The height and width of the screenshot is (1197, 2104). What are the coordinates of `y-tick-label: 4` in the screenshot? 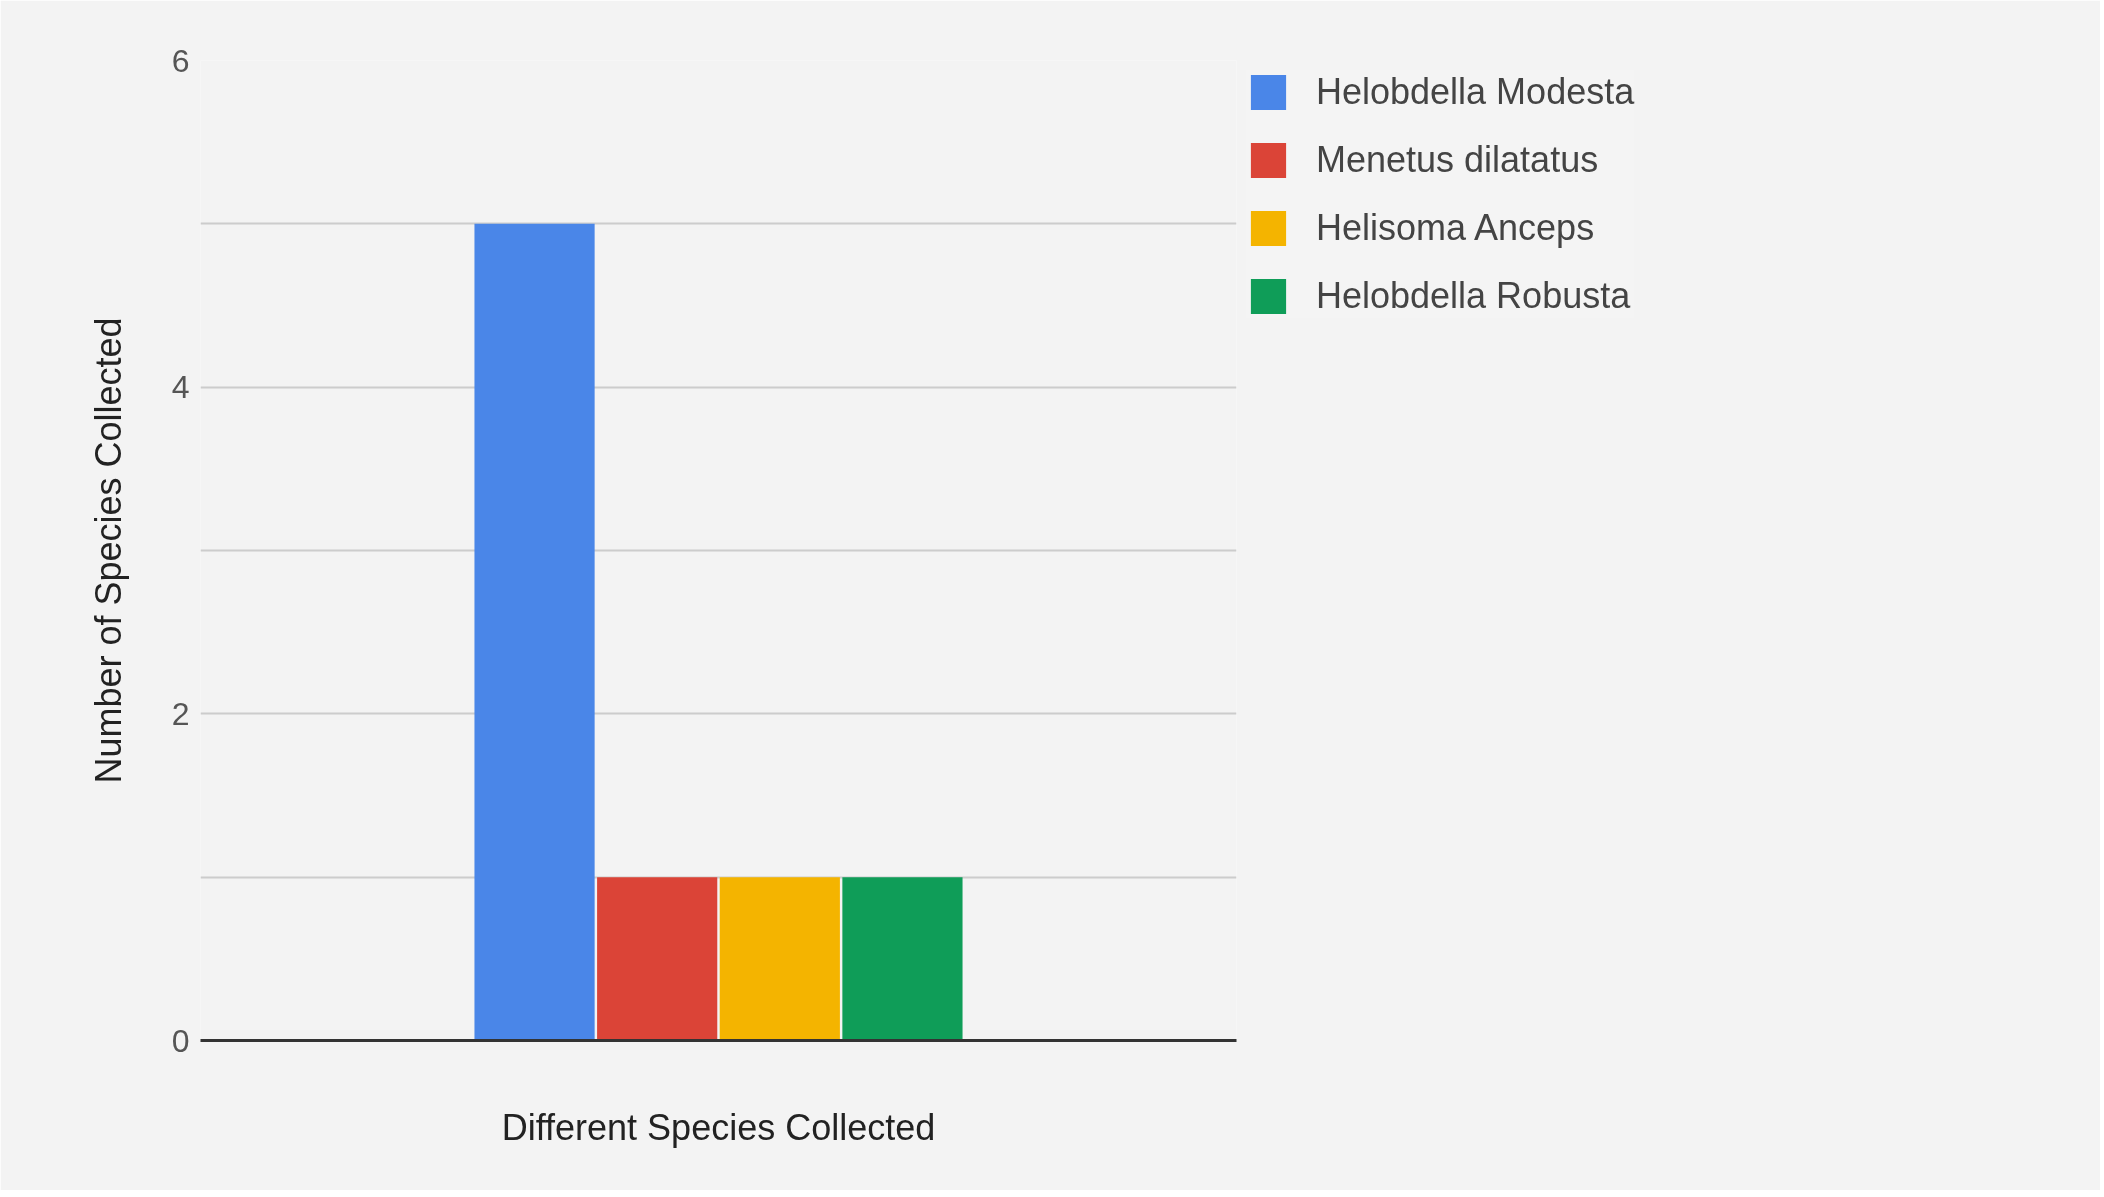 It's located at (180, 387).